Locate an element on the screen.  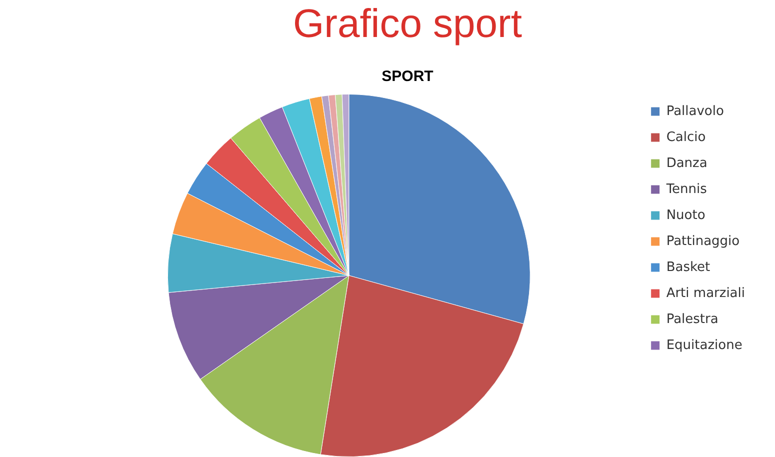
legend-label: Tennis is located at coordinates (686, 189).